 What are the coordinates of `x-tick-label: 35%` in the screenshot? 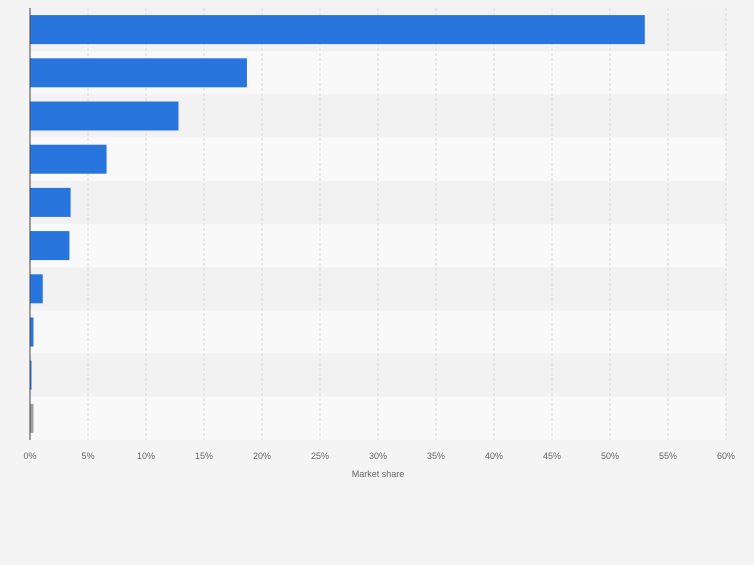 It's located at (436, 456).